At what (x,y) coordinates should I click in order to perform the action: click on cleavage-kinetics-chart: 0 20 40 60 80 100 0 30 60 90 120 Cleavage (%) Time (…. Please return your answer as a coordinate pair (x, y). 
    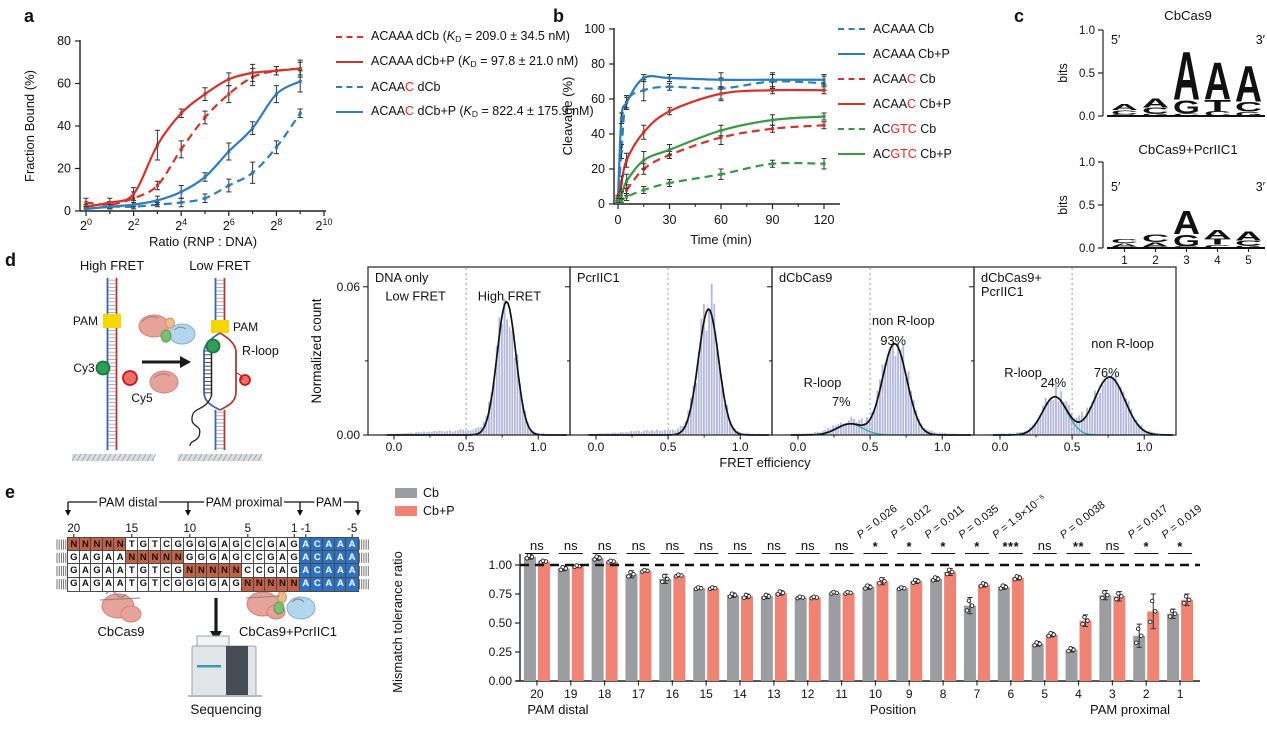
    Looking at the image, I should click on (700, 134).